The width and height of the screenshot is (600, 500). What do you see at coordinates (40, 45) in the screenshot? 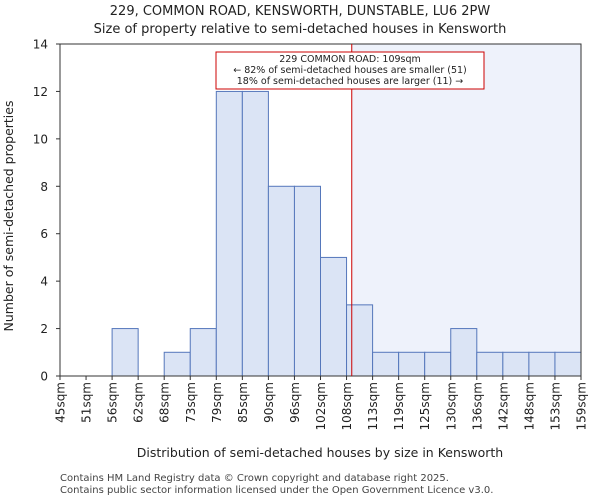
I see `y-tick-label: 14` at bounding box center [40, 45].